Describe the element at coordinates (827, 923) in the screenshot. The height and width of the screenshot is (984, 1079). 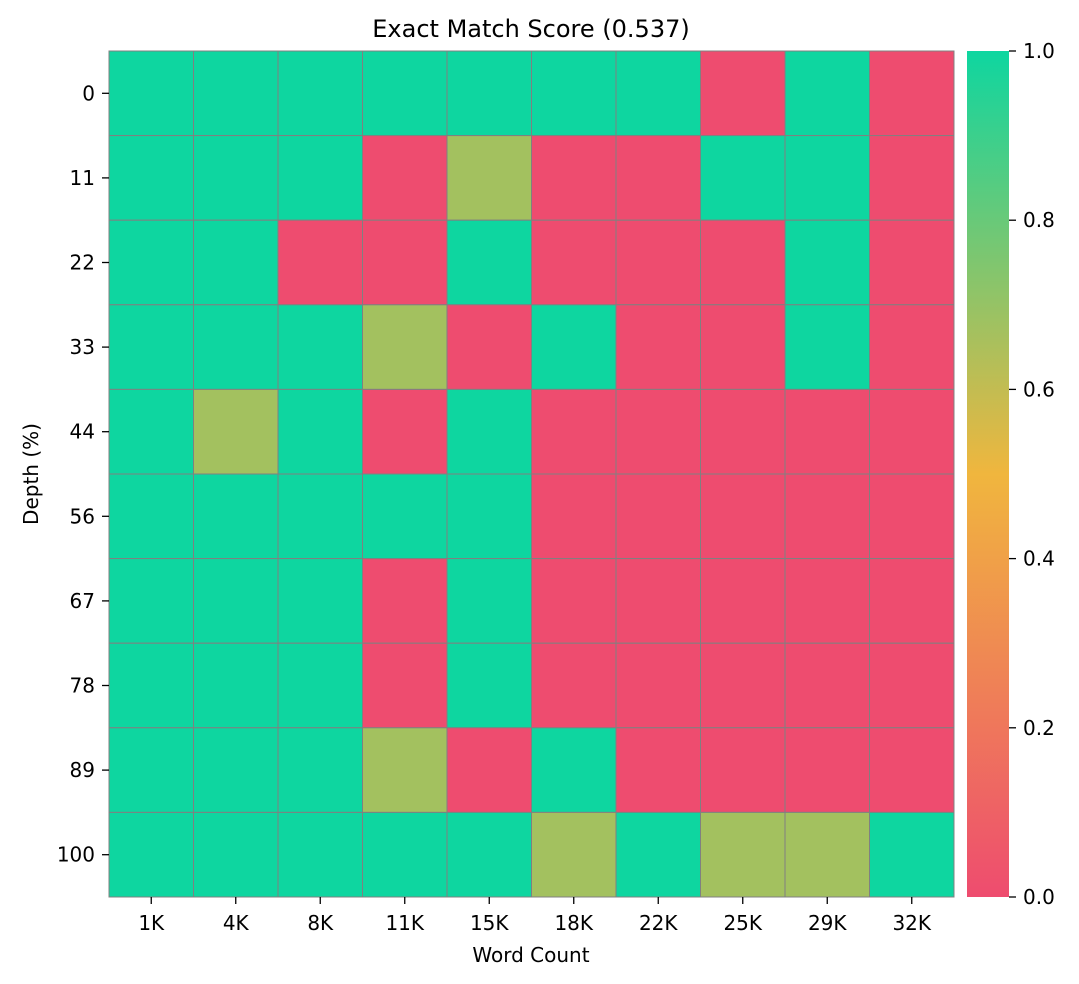
I see `x-tick-label: 29K` at that location.